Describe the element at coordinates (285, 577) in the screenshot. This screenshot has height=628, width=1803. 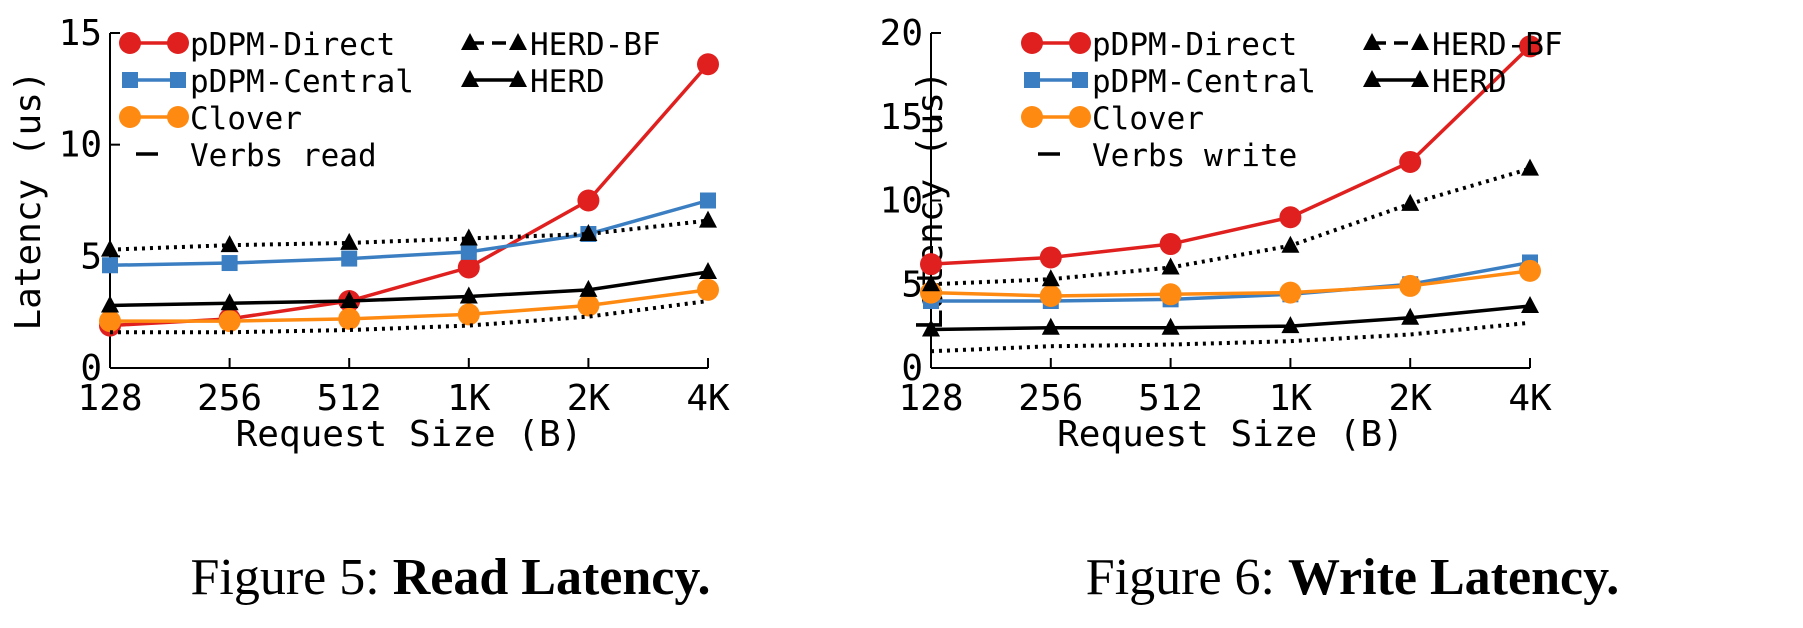
I see `figure-5-caption-prefix: Figure 5:` at that location.